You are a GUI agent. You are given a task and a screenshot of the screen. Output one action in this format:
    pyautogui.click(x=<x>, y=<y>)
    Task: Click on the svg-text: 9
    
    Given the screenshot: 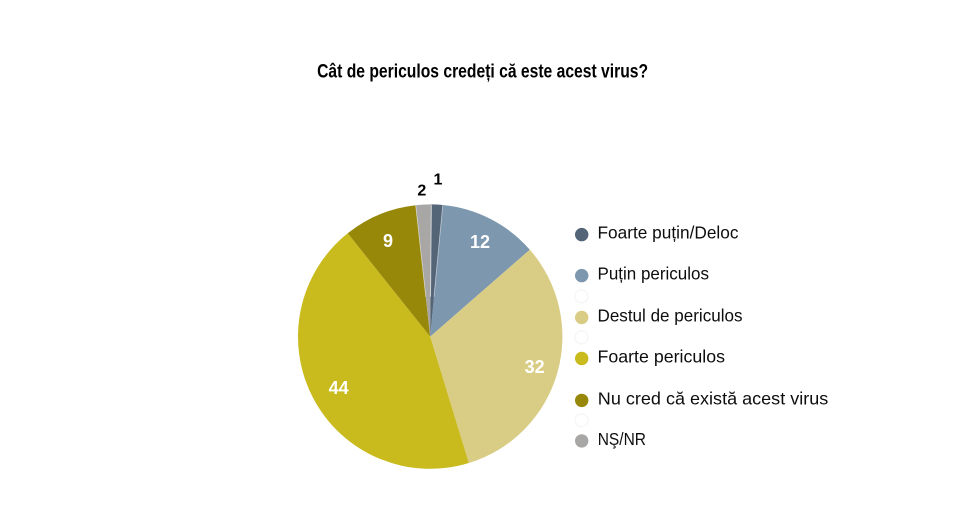 What is the action you would take?
    pyautogui.click(x=388, y=241)
    